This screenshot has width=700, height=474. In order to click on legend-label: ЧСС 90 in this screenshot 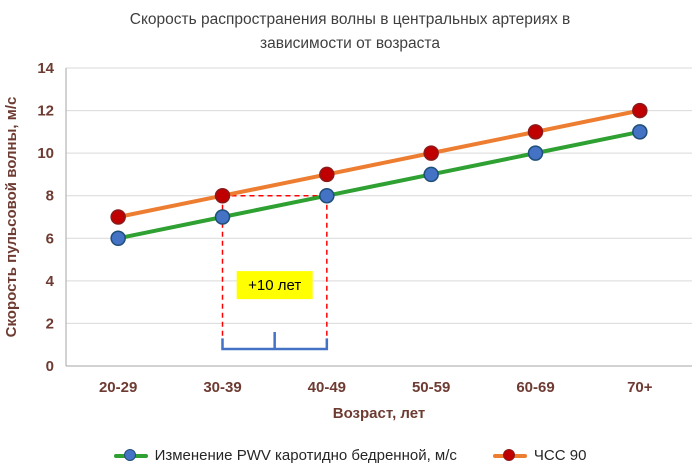, I will do `click(560, 455)`.